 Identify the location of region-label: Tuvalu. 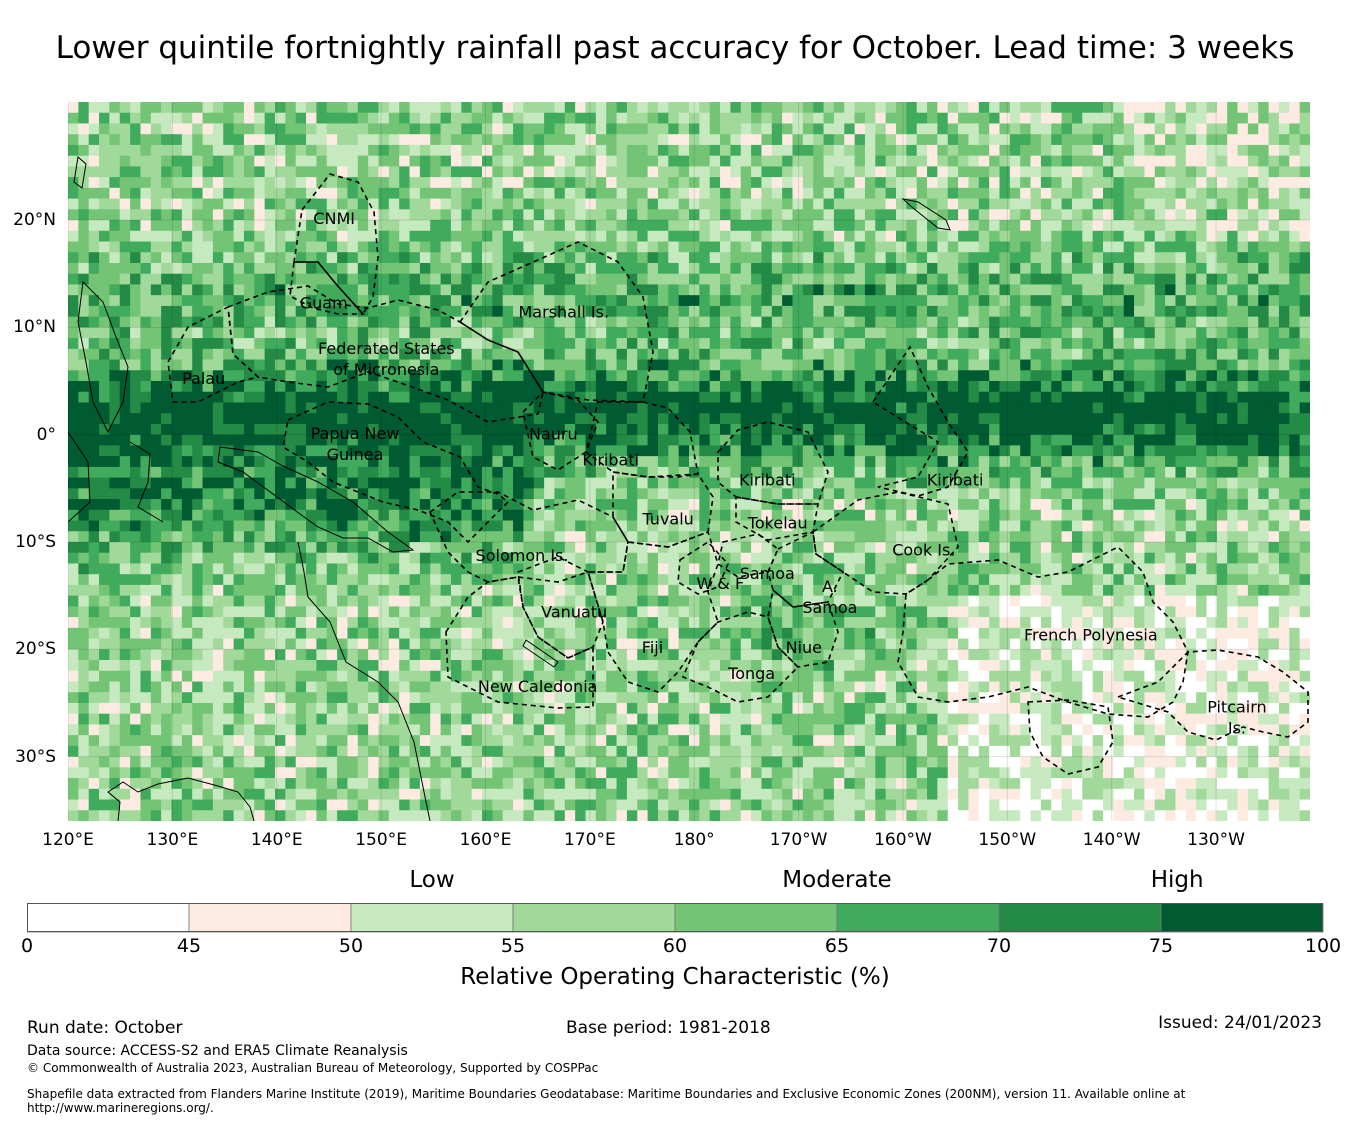
(667, 518).